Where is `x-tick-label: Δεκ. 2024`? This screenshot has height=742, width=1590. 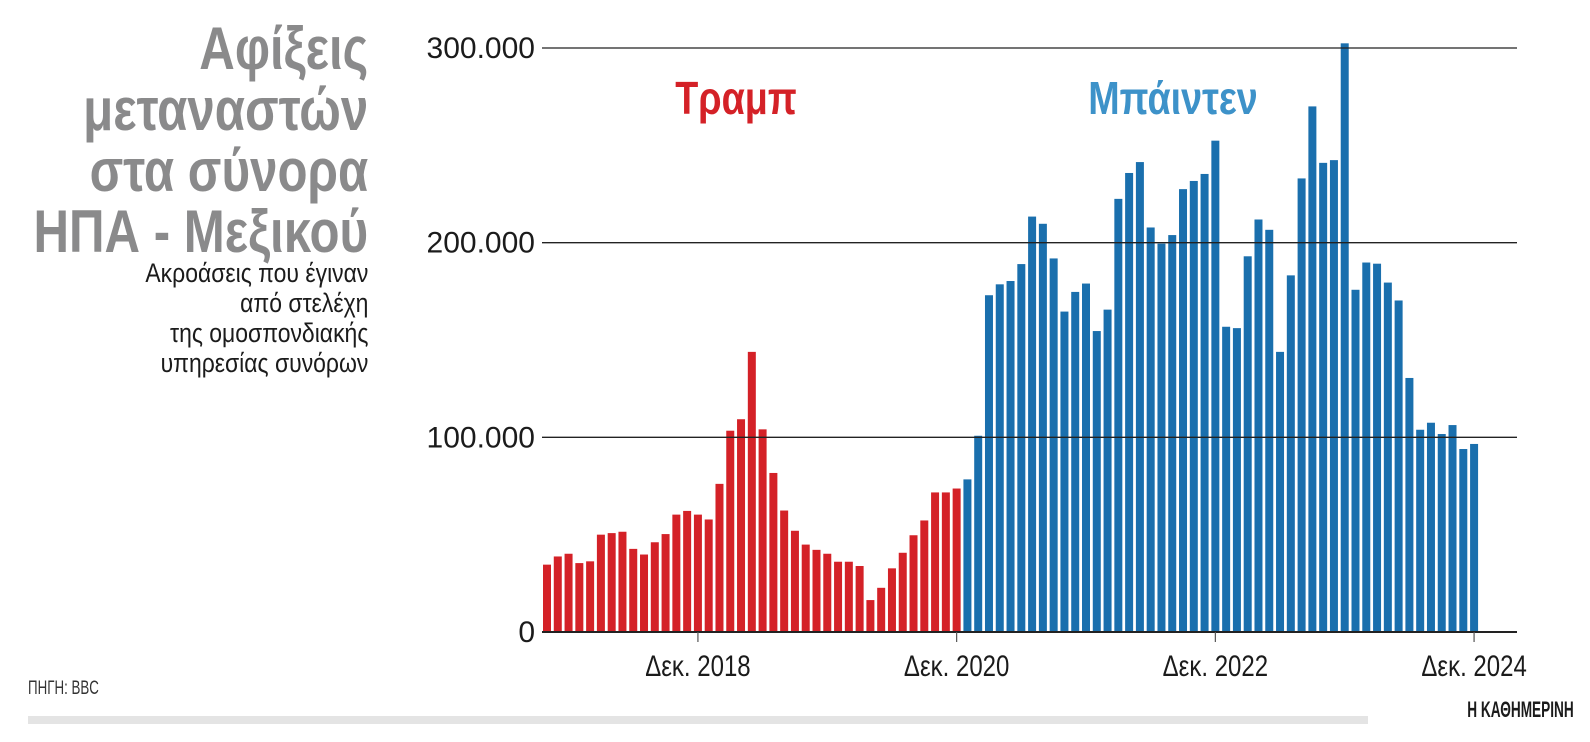 x-tick-label: Δεκ. 2024 is located at coordinates (1473, 665).